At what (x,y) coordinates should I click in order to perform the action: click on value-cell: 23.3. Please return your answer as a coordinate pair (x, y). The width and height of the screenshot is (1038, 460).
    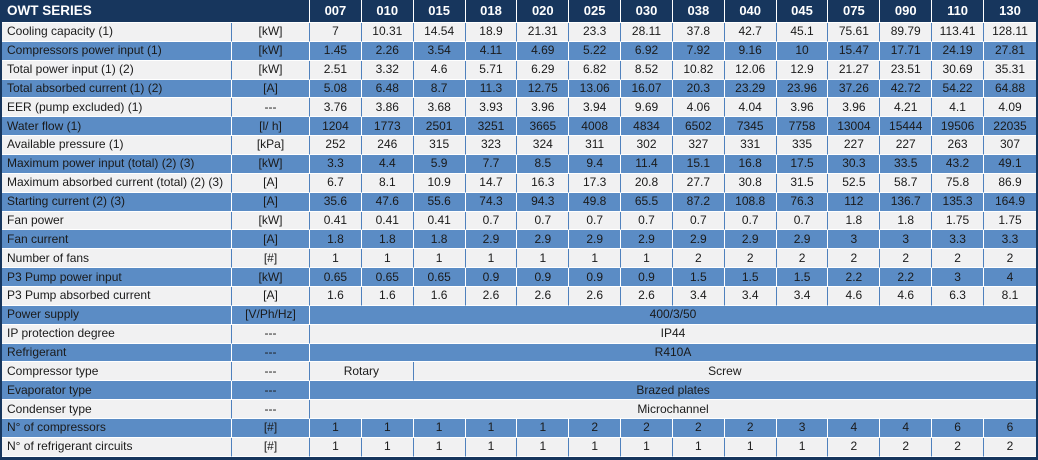
    Looking at the image, I should click on (595, 32).